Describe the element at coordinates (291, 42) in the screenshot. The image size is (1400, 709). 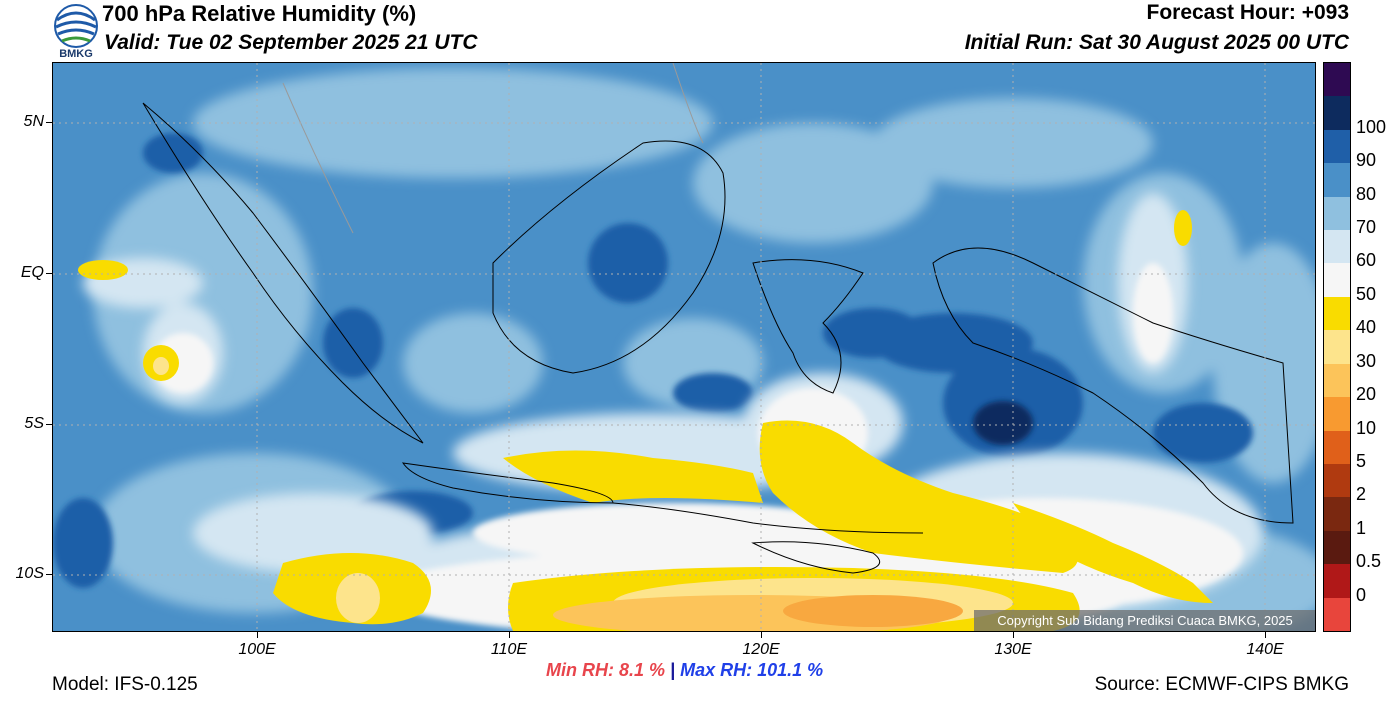
I see `valid-time: Valid: Tue 02 September 2025 21 UTC` at that location.